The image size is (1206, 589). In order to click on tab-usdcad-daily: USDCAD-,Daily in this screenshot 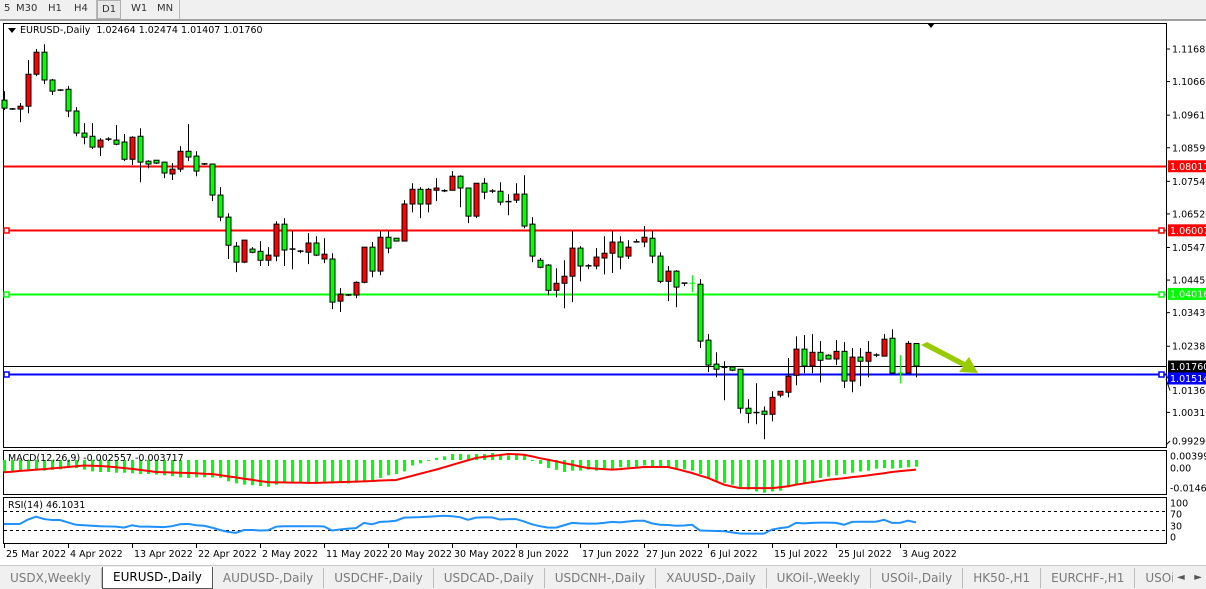, I will do `click(489, 578)`.